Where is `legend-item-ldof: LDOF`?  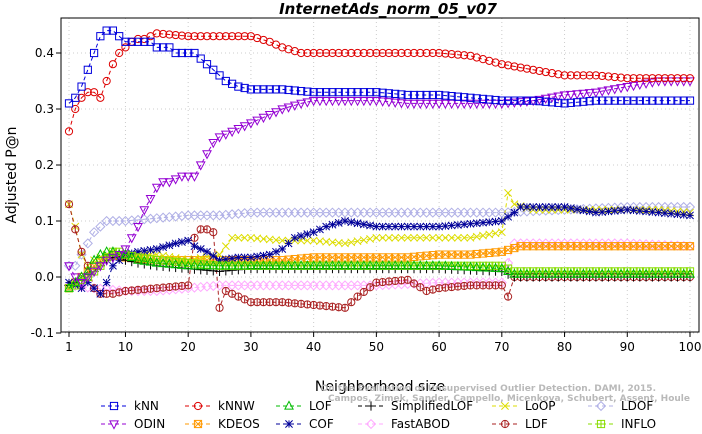 legend-item-ldof: LDOF is located at coordinates (620, 406).